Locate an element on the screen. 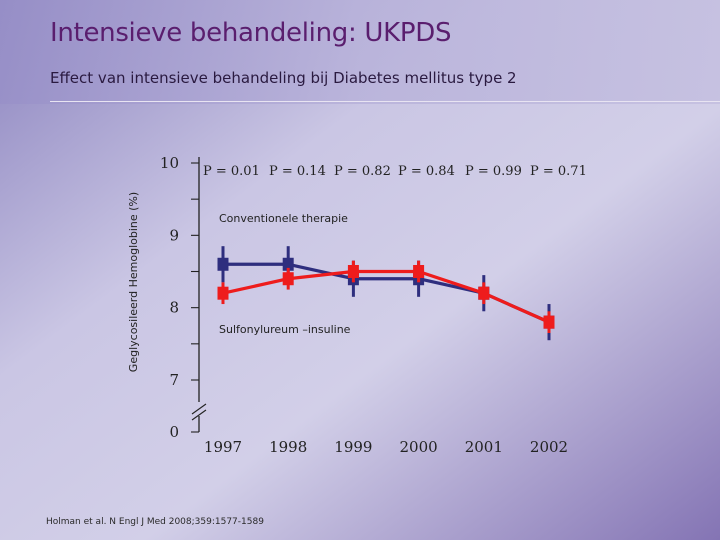 Image resolution: width=720 pixels, height=540 pixels. y-tick-label: 7 is located at coordinates (174, 380).